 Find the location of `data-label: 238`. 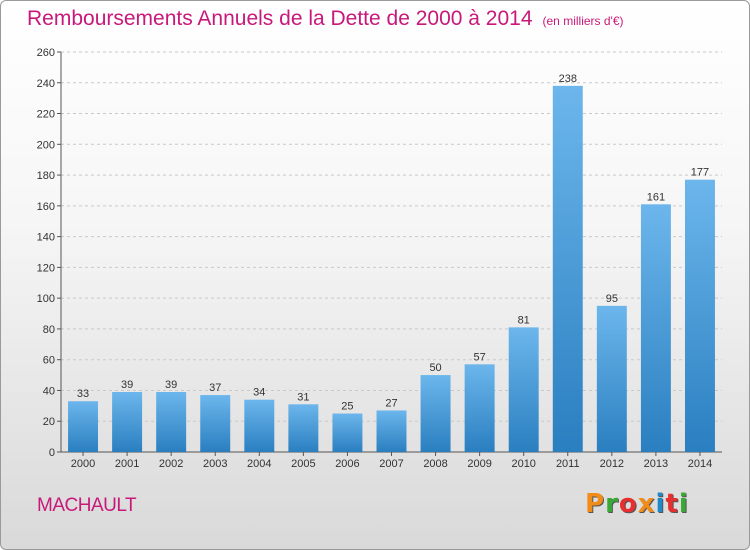

data-label: 238 is located at coordinates (568, 79).